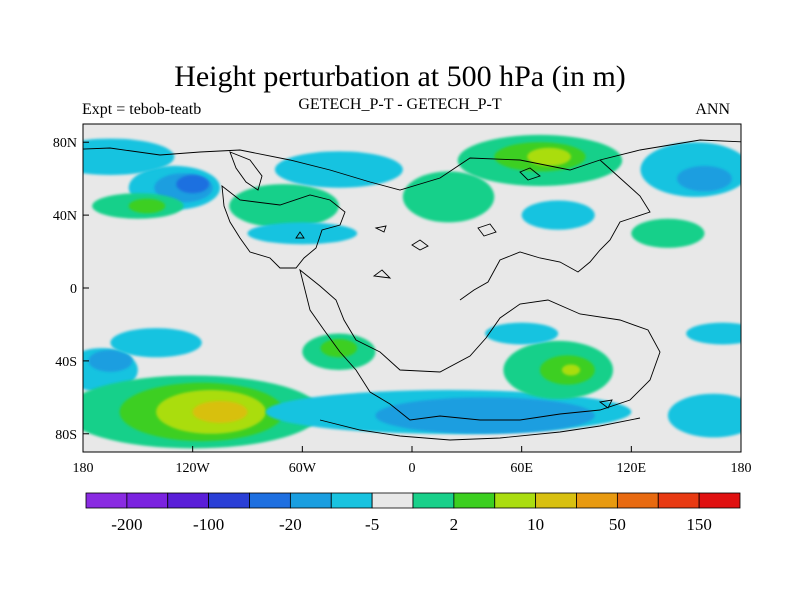 This screenshot has height=600, width=800. I want to click on colorbar-label: -200, so click(126, 524).